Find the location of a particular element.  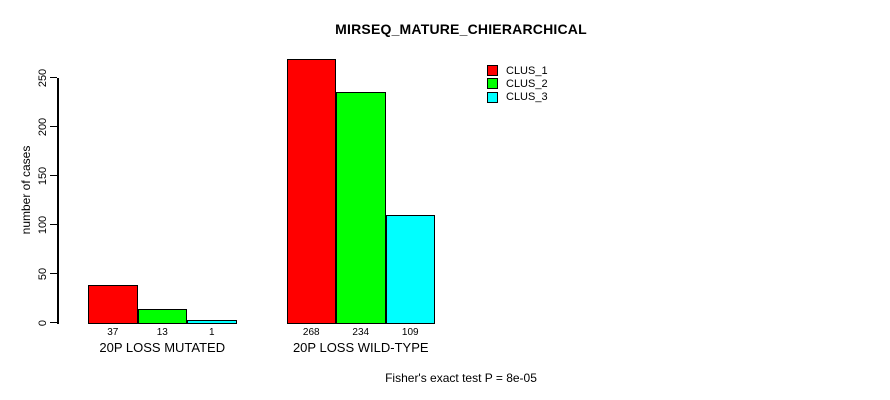

legend-item-clus_3: CLUS_3 is located at coordinates (517, 97).